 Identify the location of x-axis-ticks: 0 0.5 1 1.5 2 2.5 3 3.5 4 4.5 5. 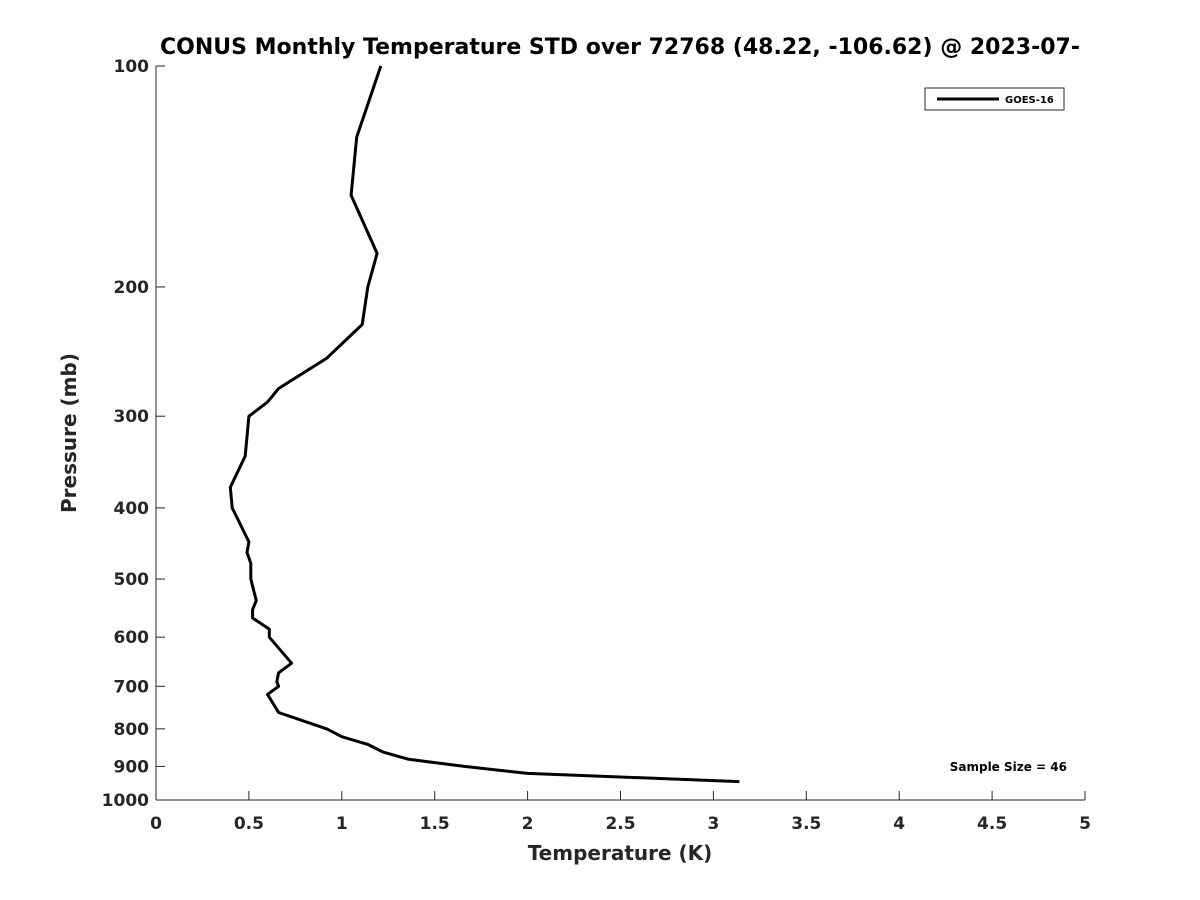
(620, 812).